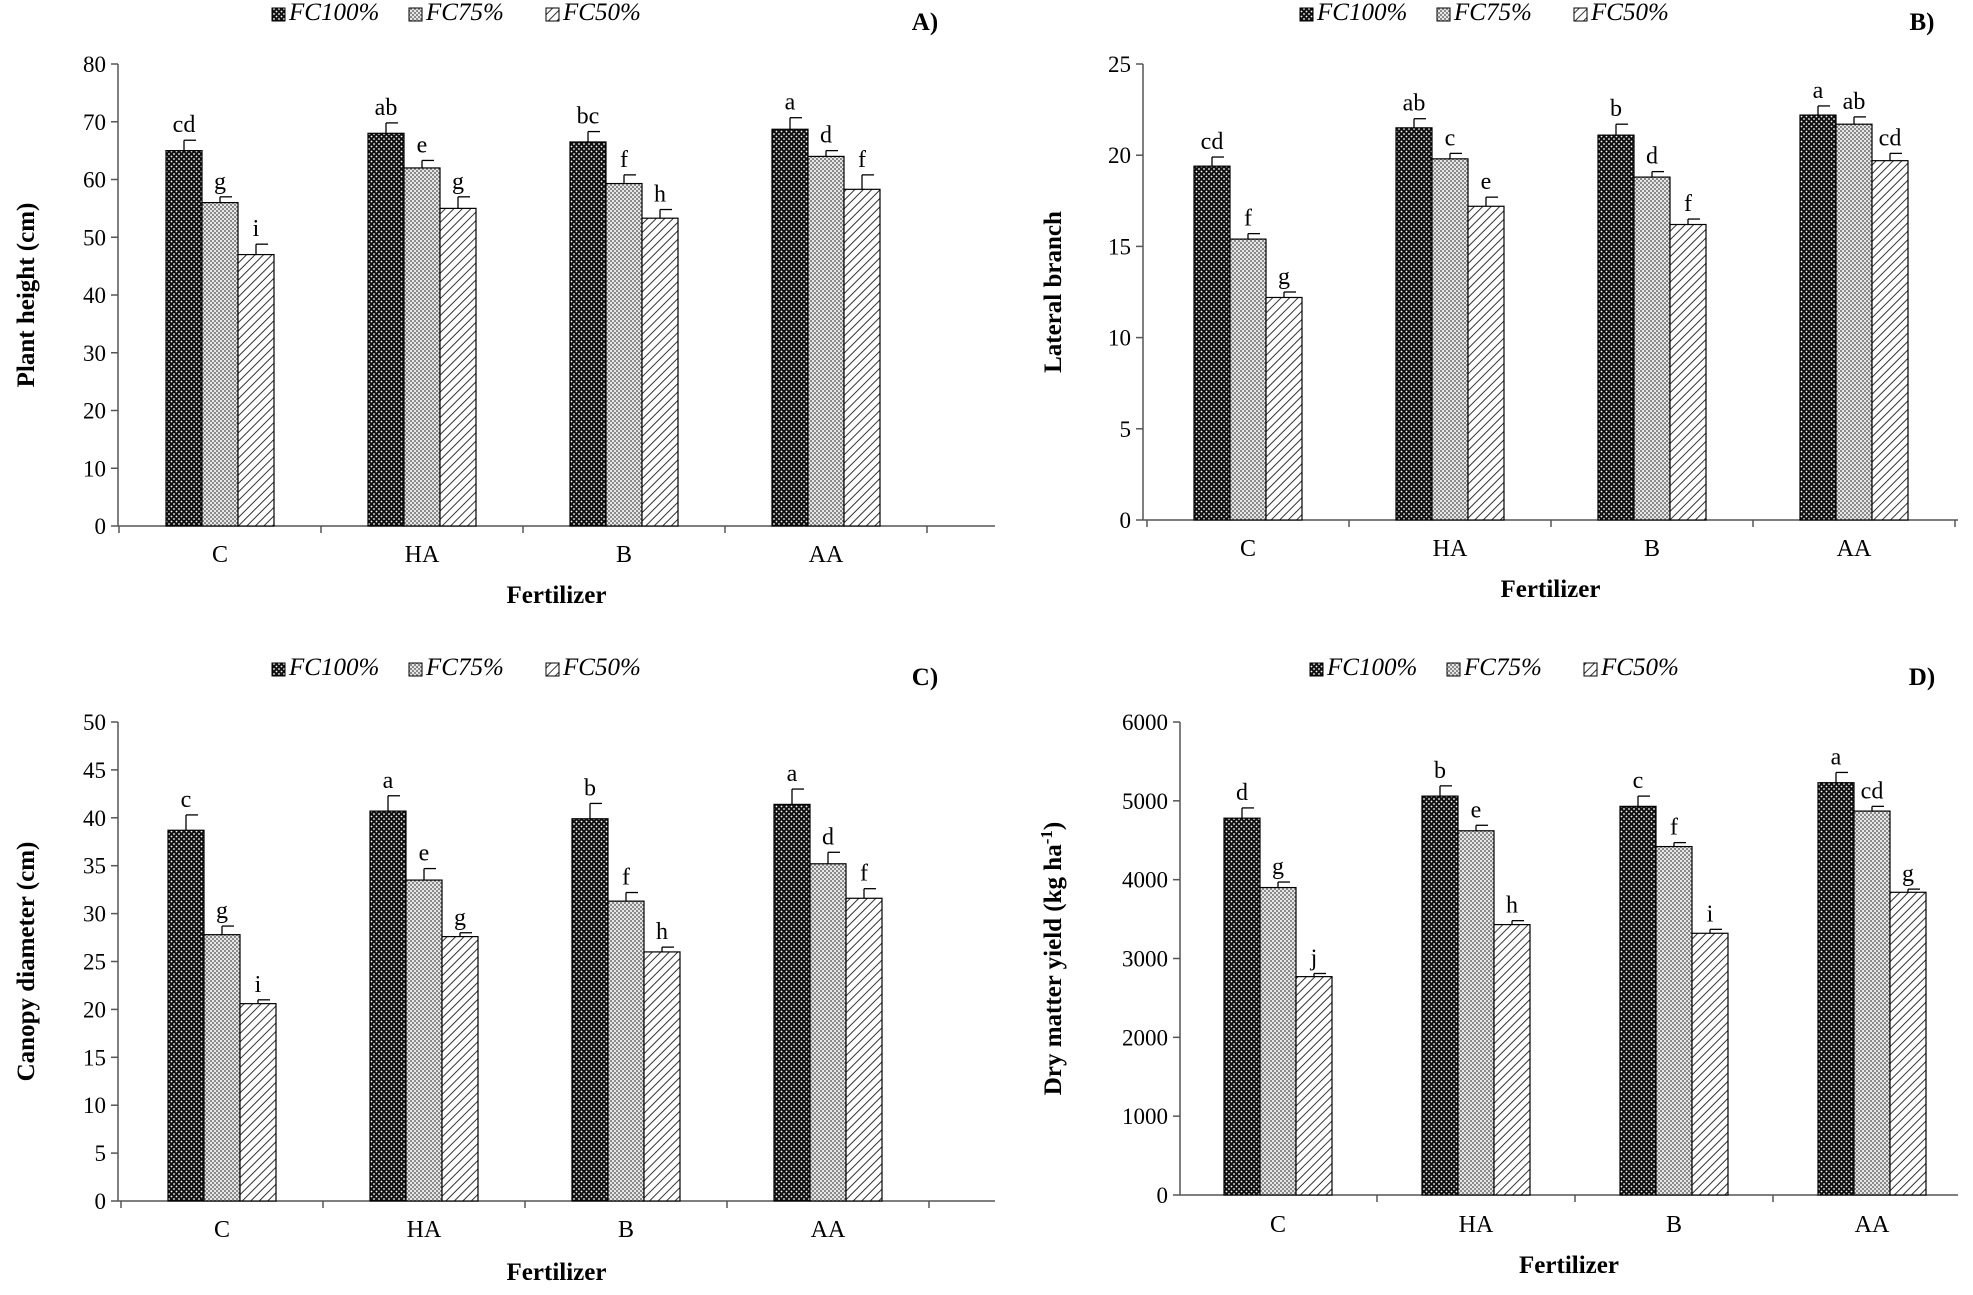 This screenshot has width=1973, height=1295. What do you see at coordinates (94, 468) in the screenshot?
I see `y-tick-label-1: 10` at bounding box center [94, 468].